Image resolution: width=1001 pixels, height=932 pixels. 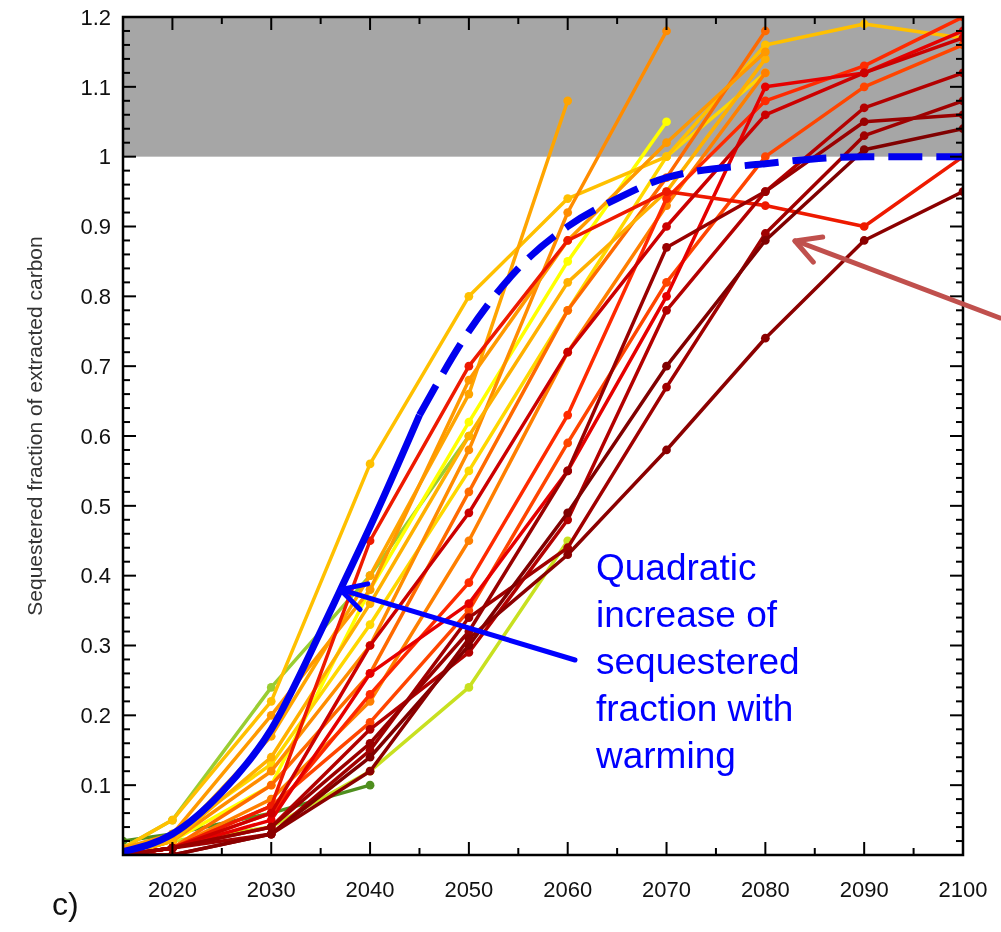 What do you see at coordinates (95, 17) in the screenshot?
I see `y-tick-label: 1.2` at bounding box center [95, 17].